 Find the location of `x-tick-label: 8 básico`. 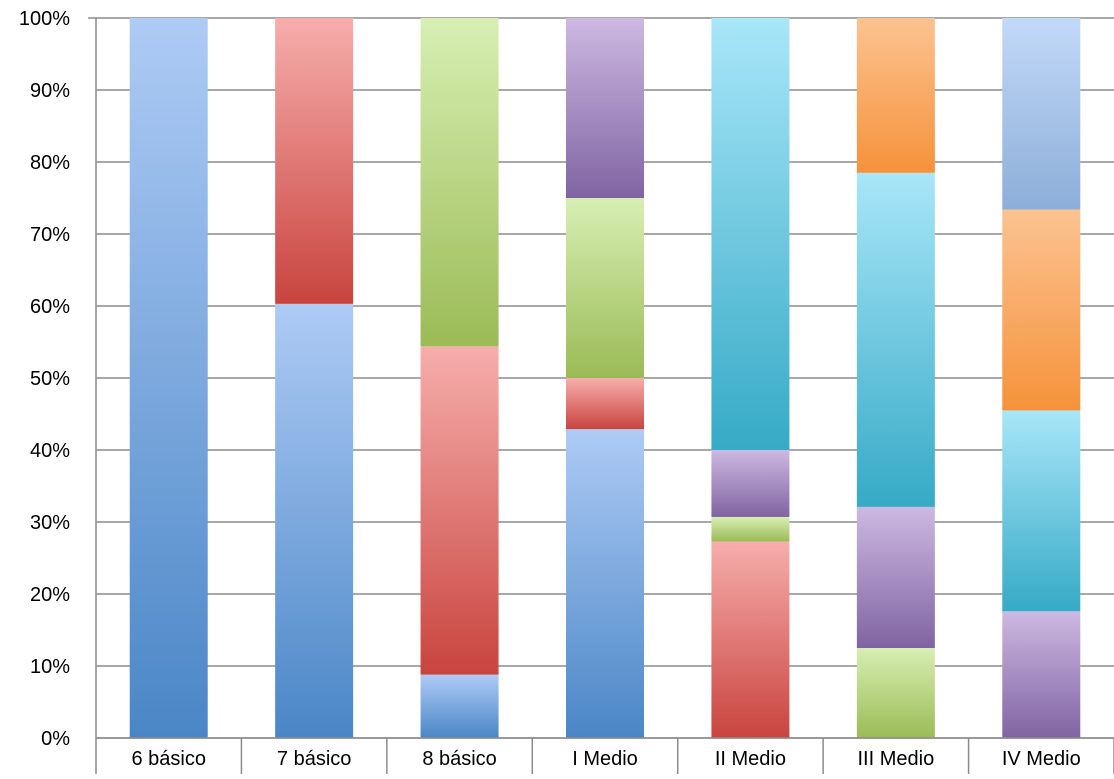

x-tick-label: 8 básico is located at coordinates (459, 759).